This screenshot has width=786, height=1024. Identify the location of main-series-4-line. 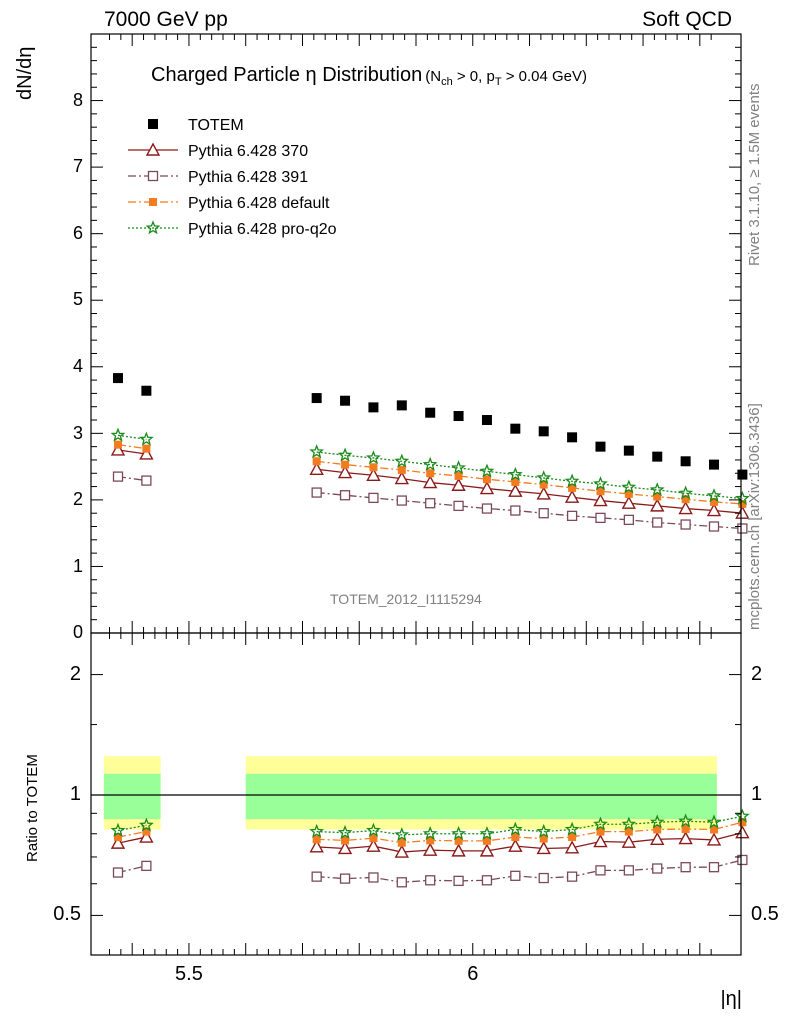
(529, 475).